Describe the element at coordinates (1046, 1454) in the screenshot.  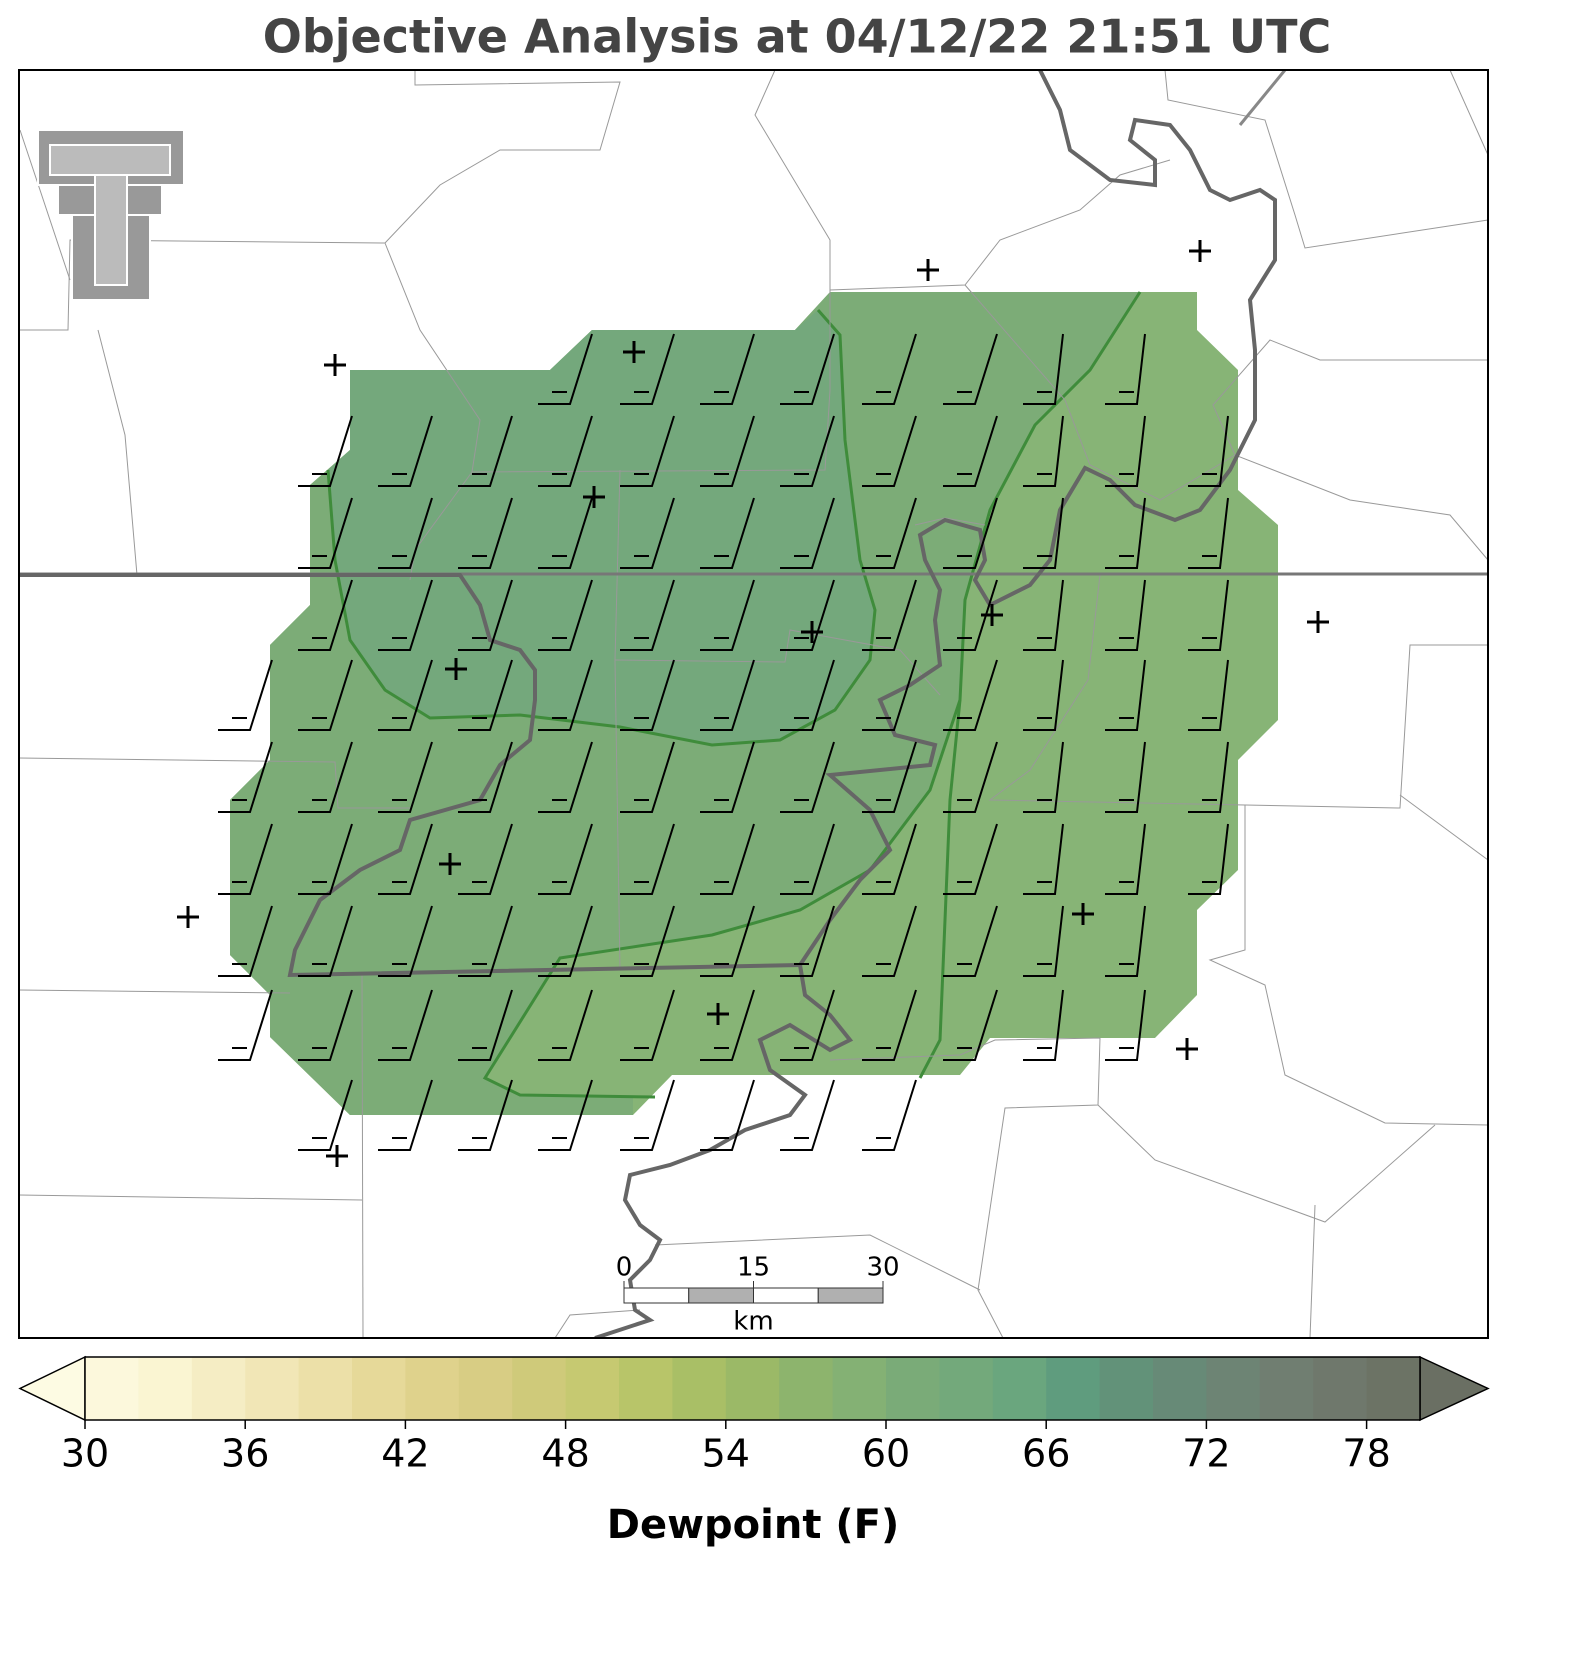
I see `colorbar-tick-label: 66` at that location.